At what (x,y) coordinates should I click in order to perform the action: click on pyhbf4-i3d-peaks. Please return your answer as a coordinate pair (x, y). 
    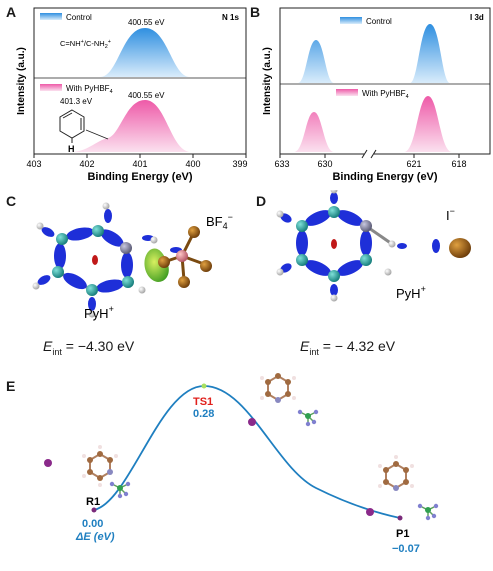
    Looking at the image, I should click on (385, 124).